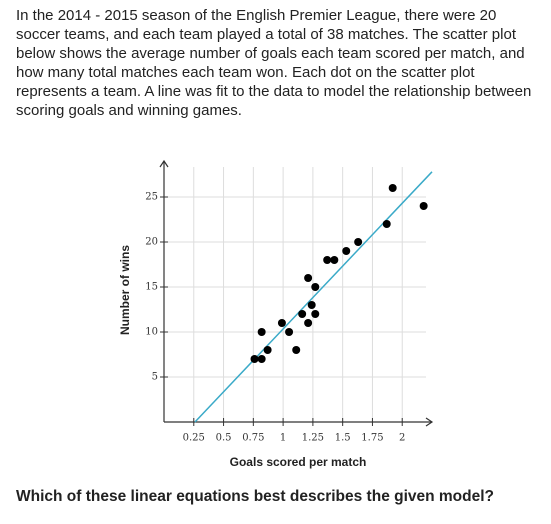 The height and width of the screenshot is (524, 551). Describe the element at coordinates (372, 438) in the screenshot. I see `x-tick-label: 1.75` at that location.